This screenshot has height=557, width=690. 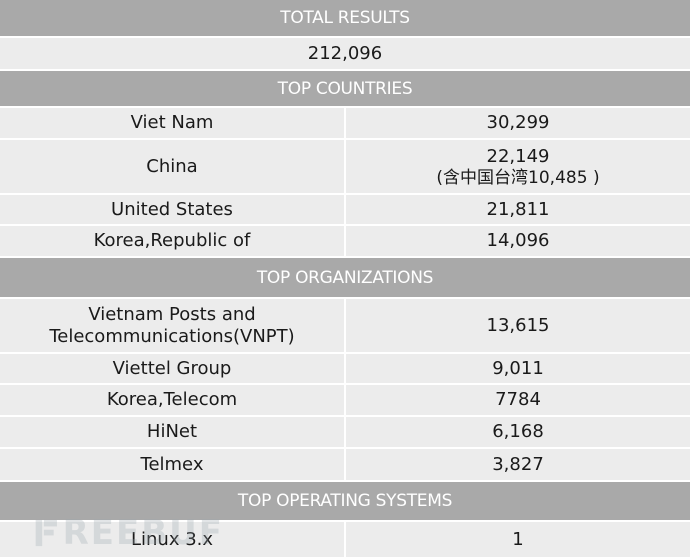 I want to click on top-countries-header-label: TOP COUNTRIES, so click(x=345, y=88).